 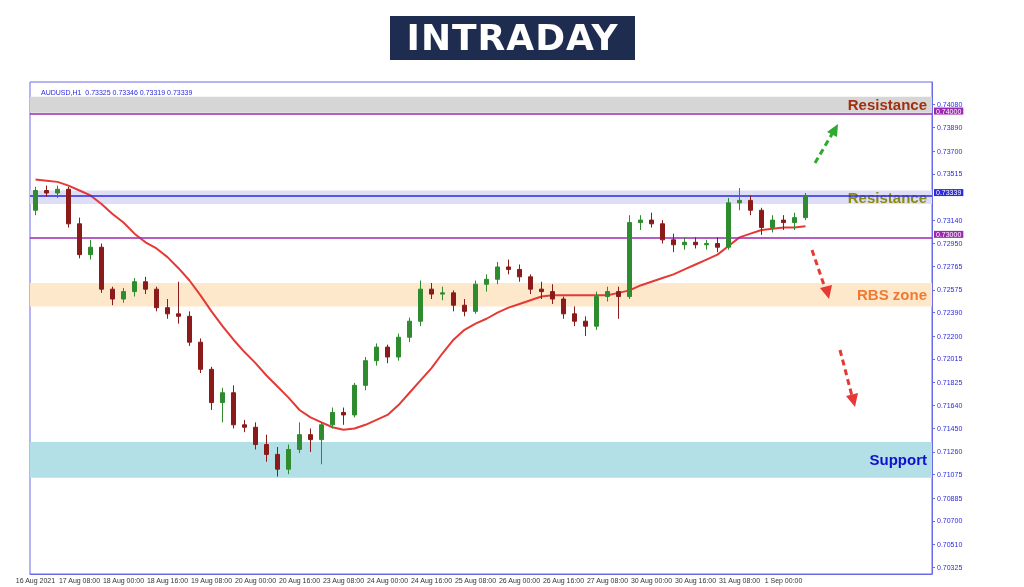 What do you see at coordinates (887, 105) in the screenshot?
I see `band-label: Resistance` at bounding box center [887, 105].